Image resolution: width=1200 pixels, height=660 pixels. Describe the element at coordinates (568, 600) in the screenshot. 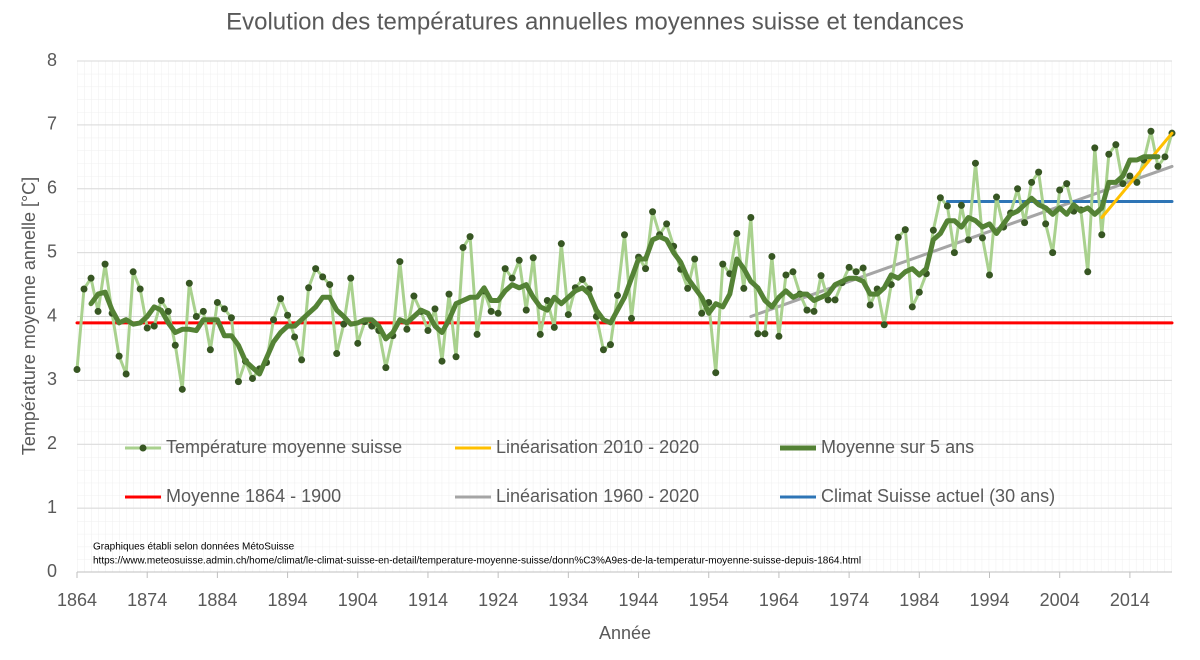

I see `x-tick-label: 1934` at that location.